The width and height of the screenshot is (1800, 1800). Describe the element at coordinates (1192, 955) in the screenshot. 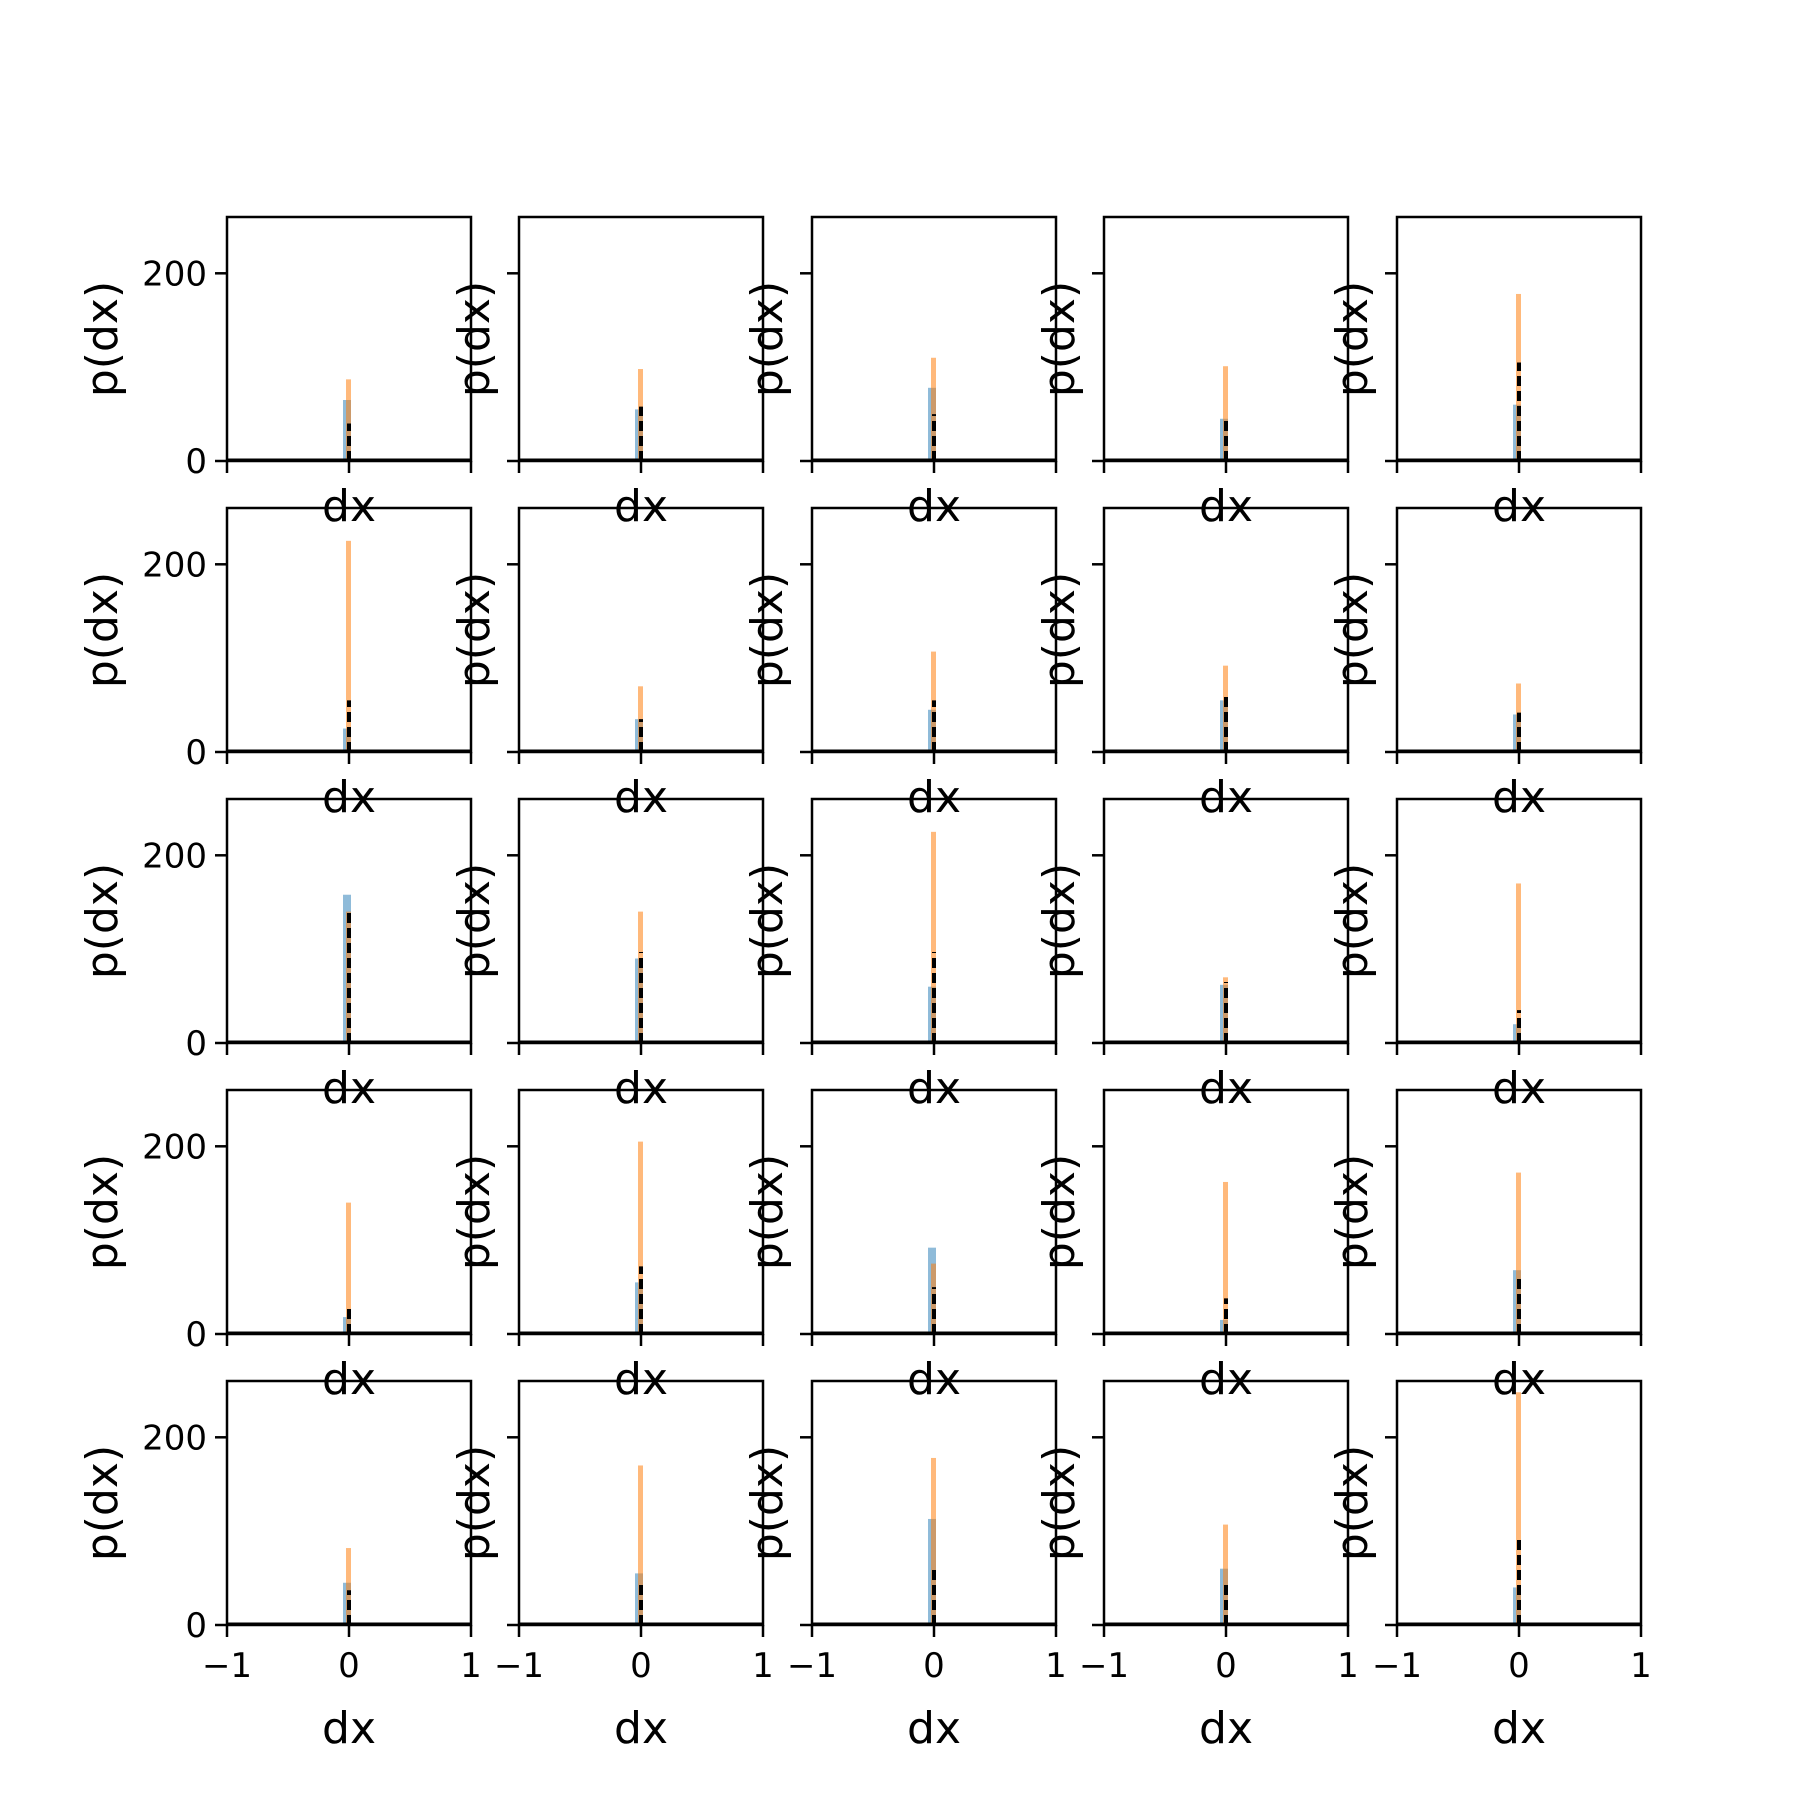

I see `panel-3-4: dx p(dx)` at that location.